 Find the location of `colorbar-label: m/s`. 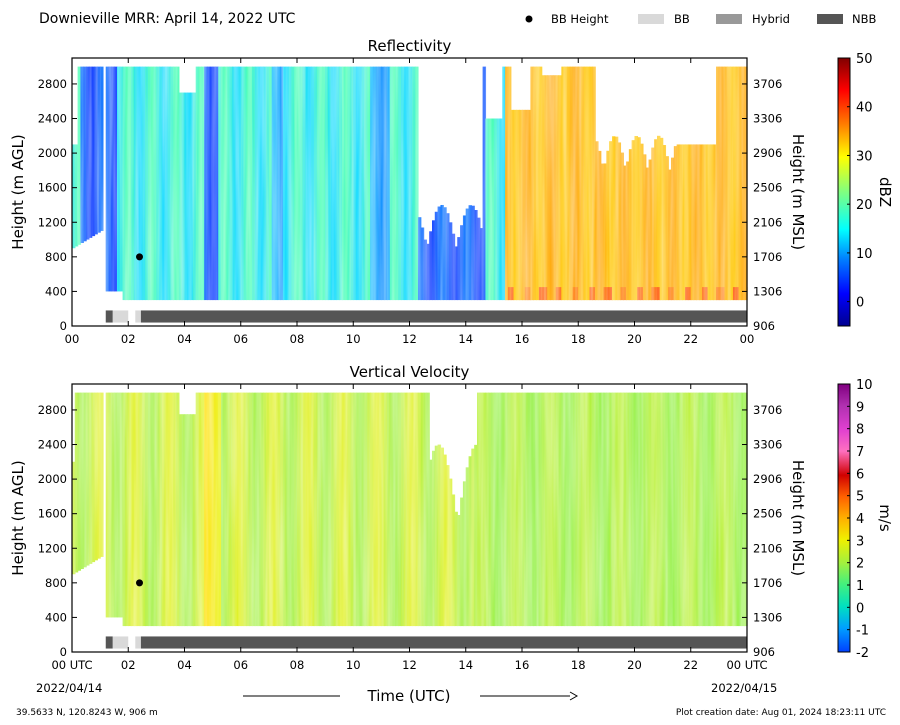

colorbar-label: m/s is located at coordinates (885, 518).